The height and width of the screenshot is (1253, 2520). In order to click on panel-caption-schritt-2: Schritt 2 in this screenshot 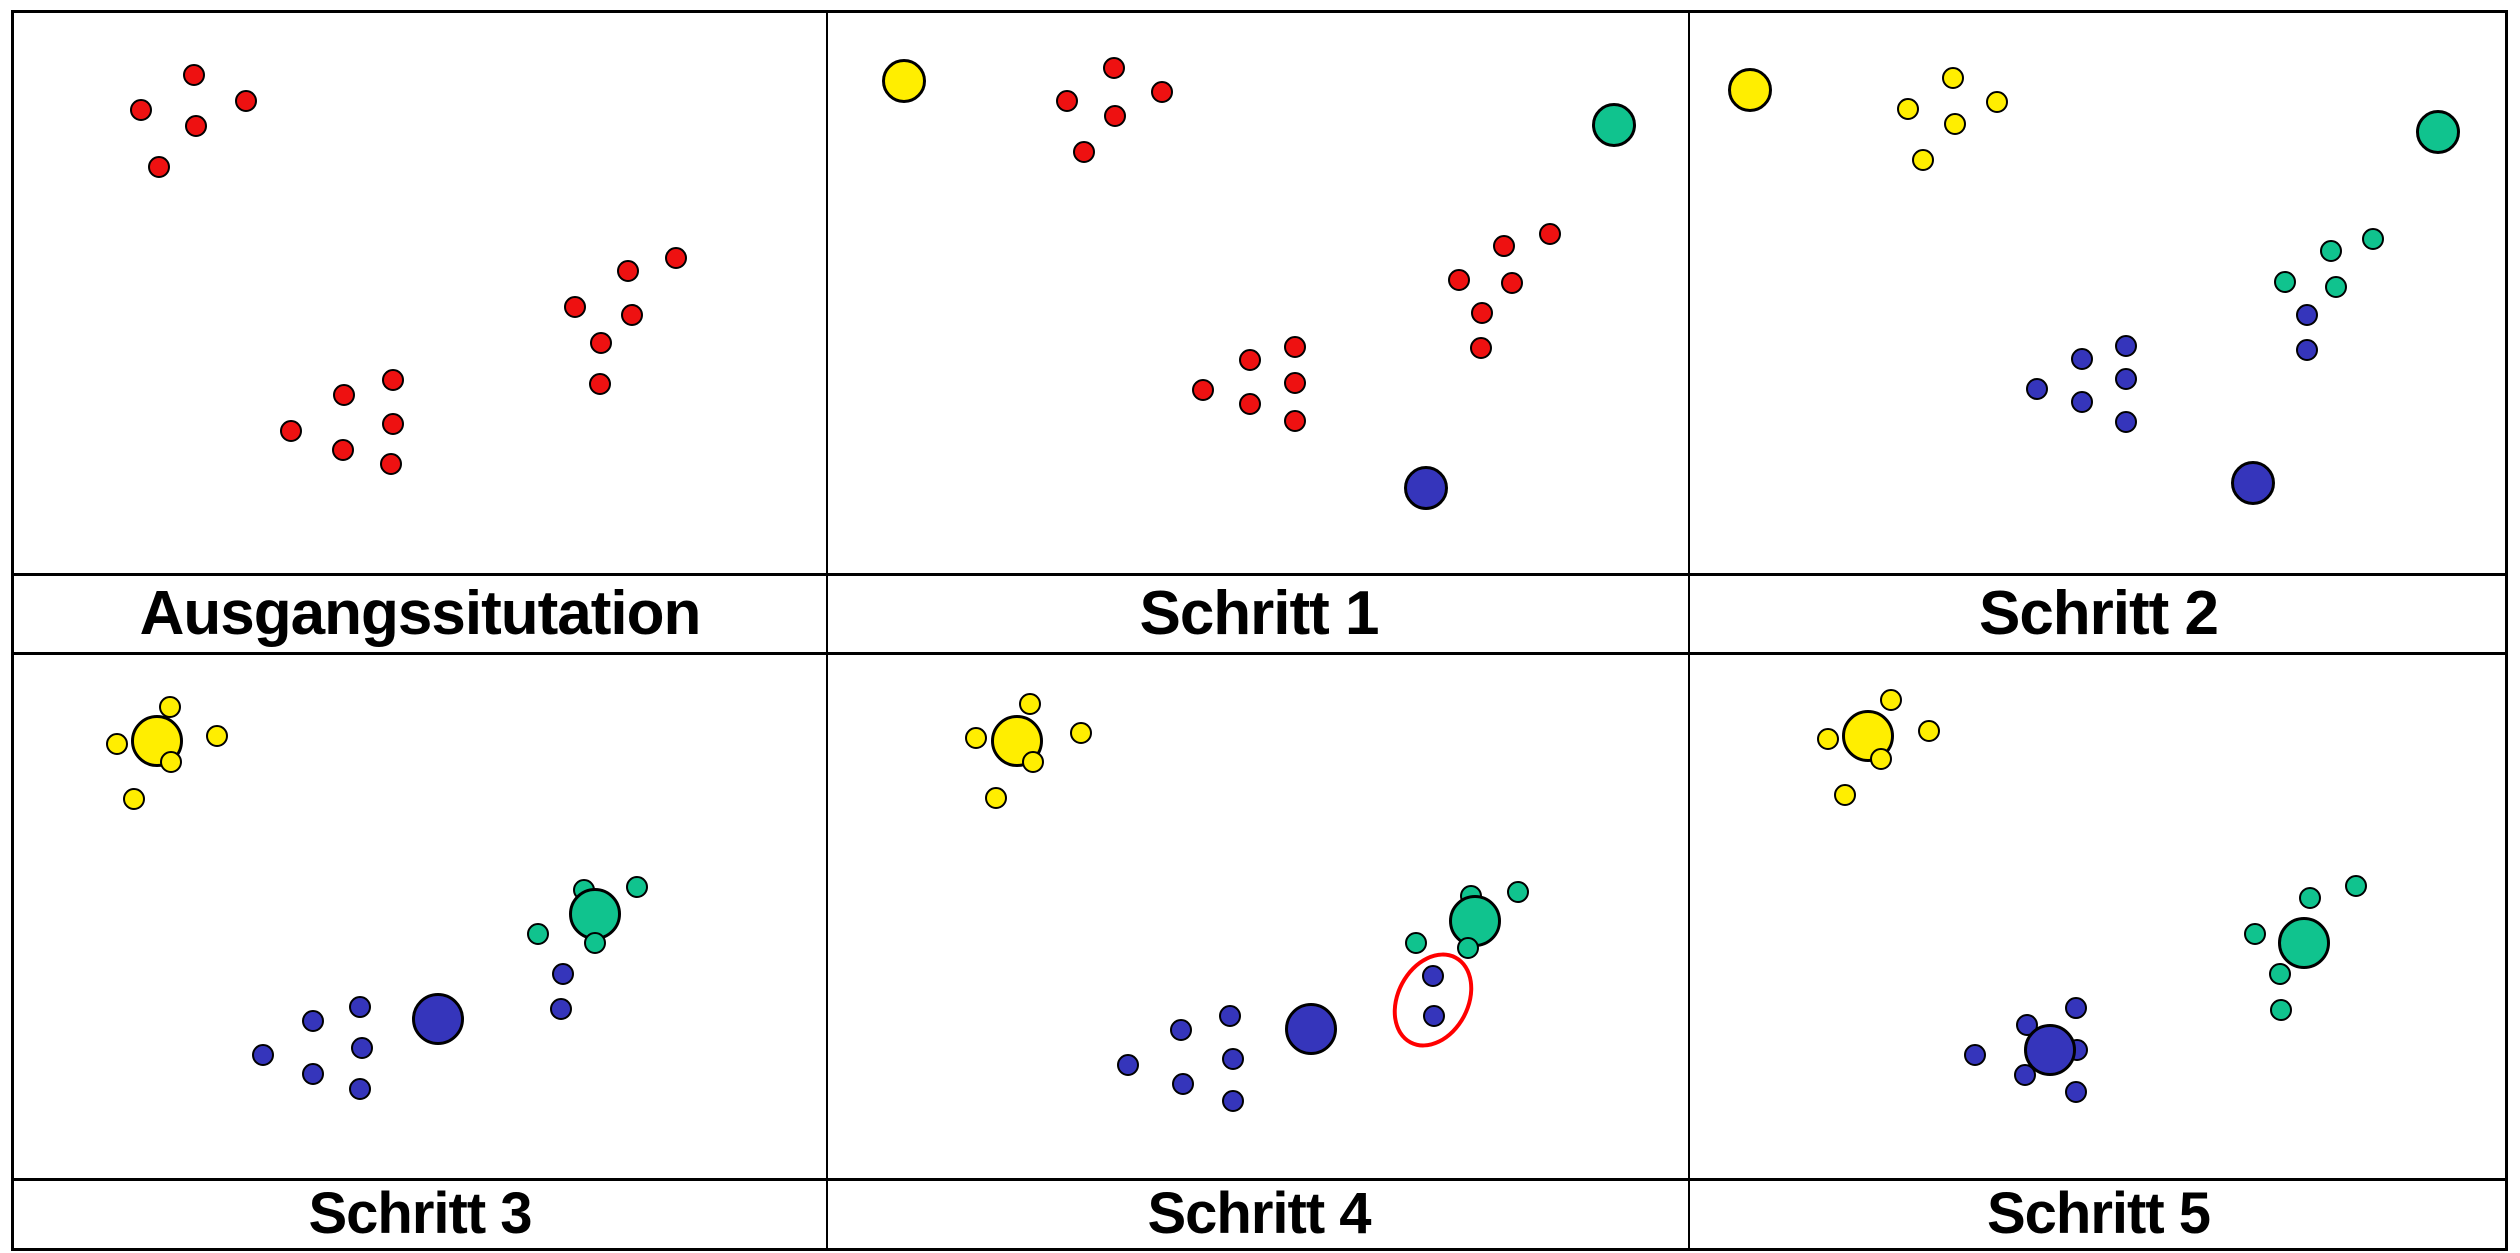, I will do `click(2098, 613)`.